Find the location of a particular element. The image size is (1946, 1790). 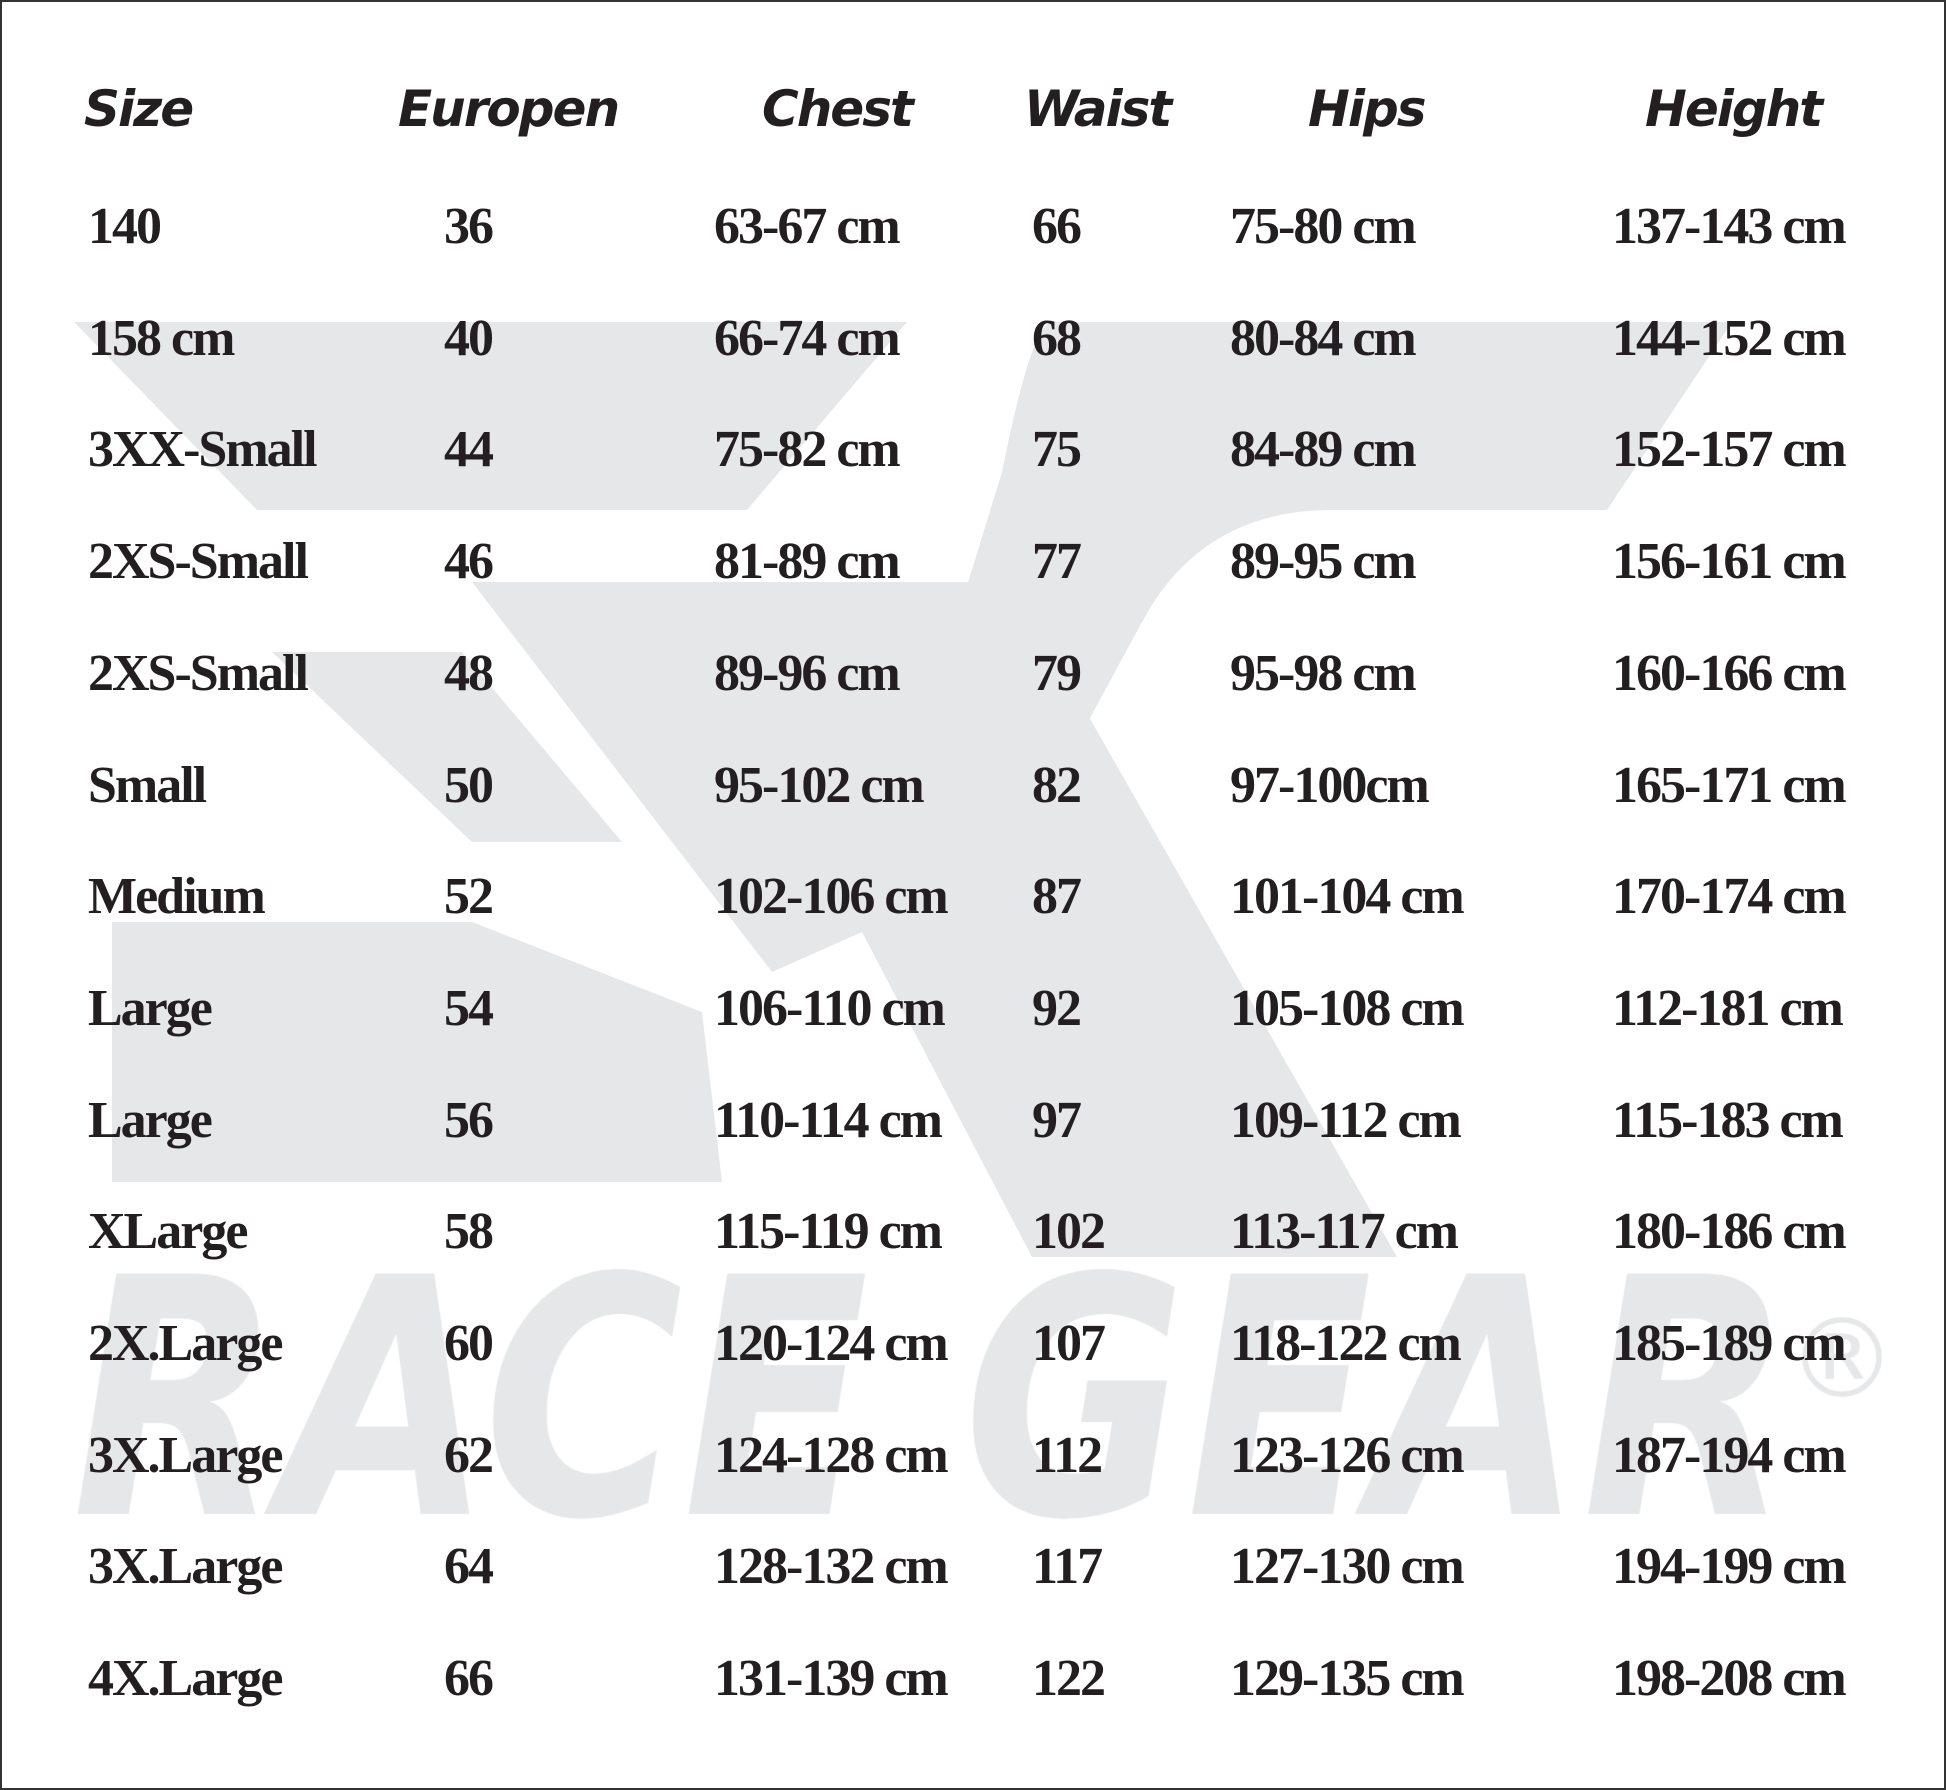

cell-european: 48 is located at coordinates (469, 673).